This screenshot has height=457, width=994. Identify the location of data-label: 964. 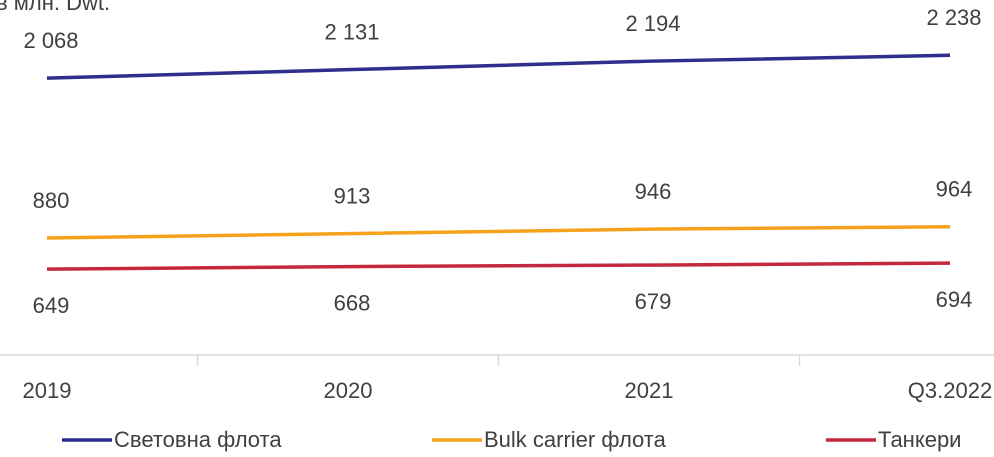
(954, 189).